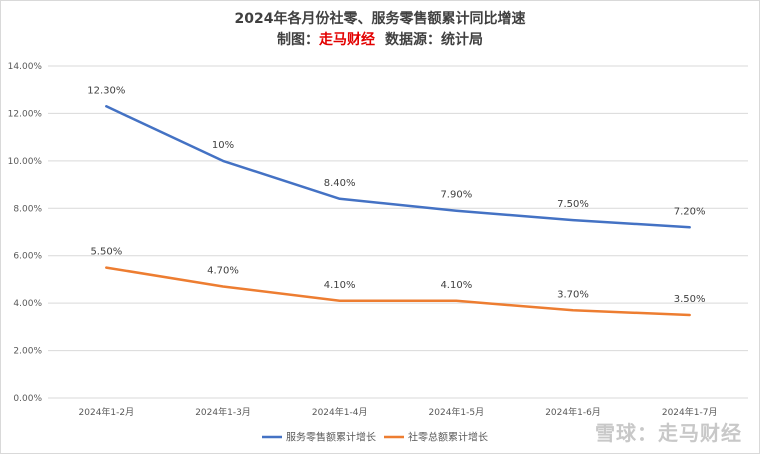  I want to click on chart-title: 2024年各月份社零、服务零售额累计同比增速, so click(380, 19).